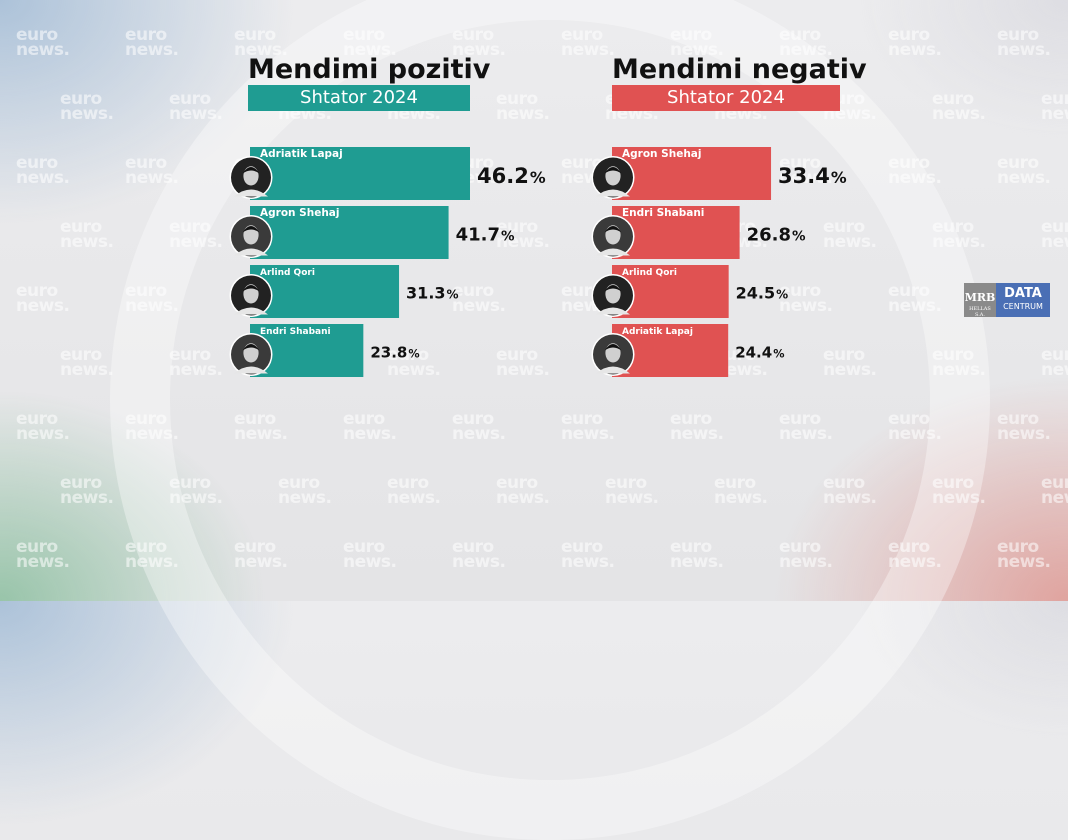 Image resolution: width=1068 pixels, height=840 pixels. What do you see at coordinates (478, 235) in the screenshot?
I see `value-number: 41.7` at bounding box center [478, 235].